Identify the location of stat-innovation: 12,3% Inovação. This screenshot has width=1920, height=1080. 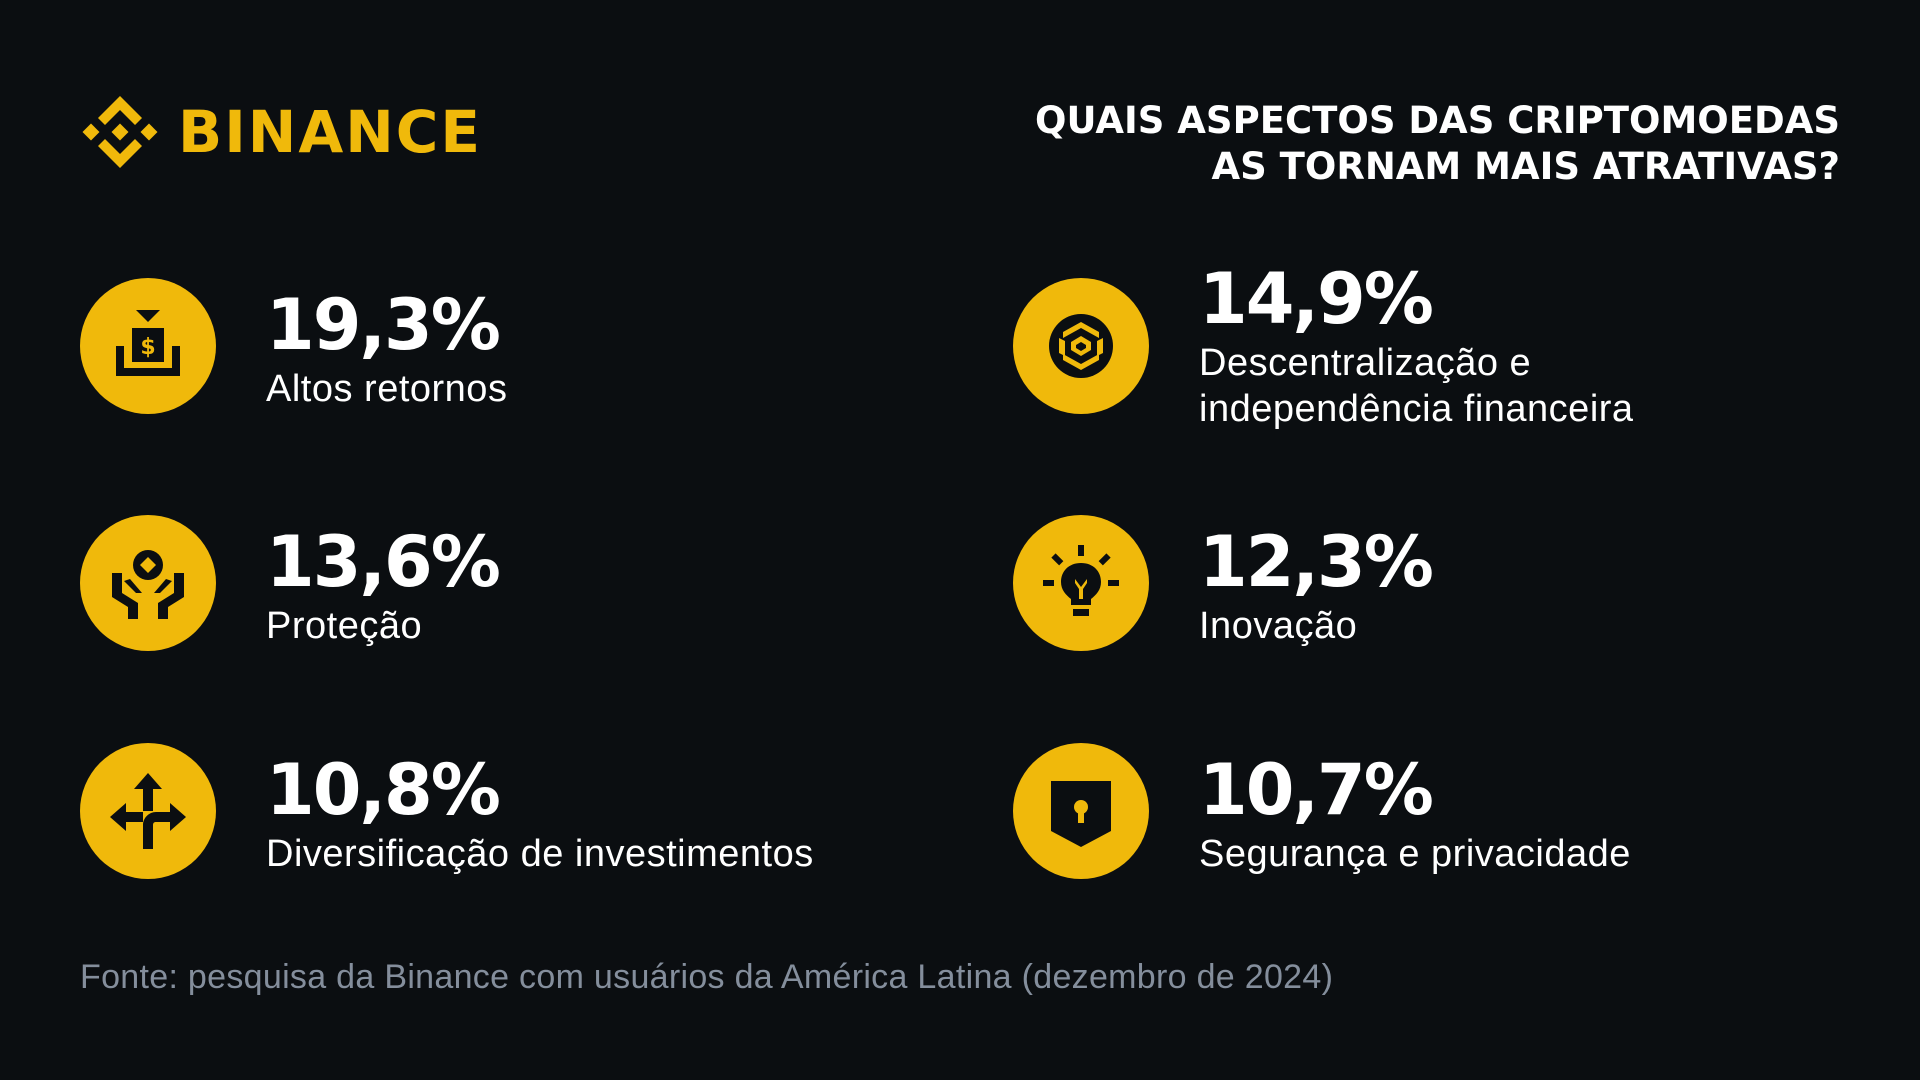
(1223, 583).